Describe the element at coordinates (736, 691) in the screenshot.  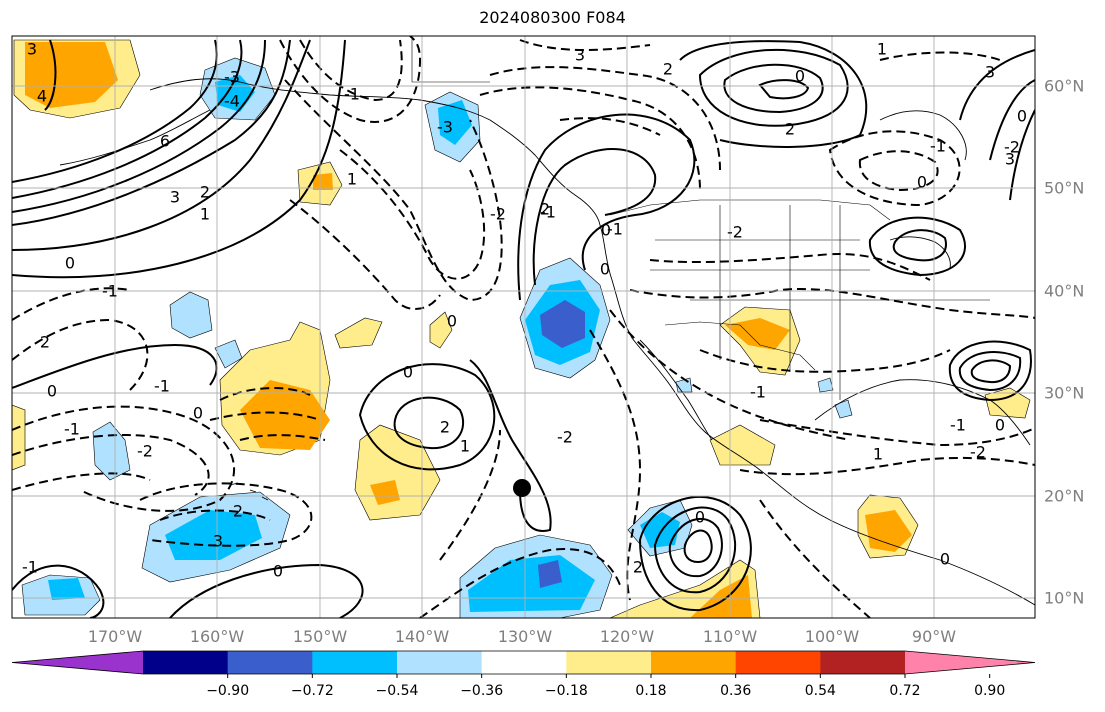
I see `colorbar-tick-label: 0.36` at that location.